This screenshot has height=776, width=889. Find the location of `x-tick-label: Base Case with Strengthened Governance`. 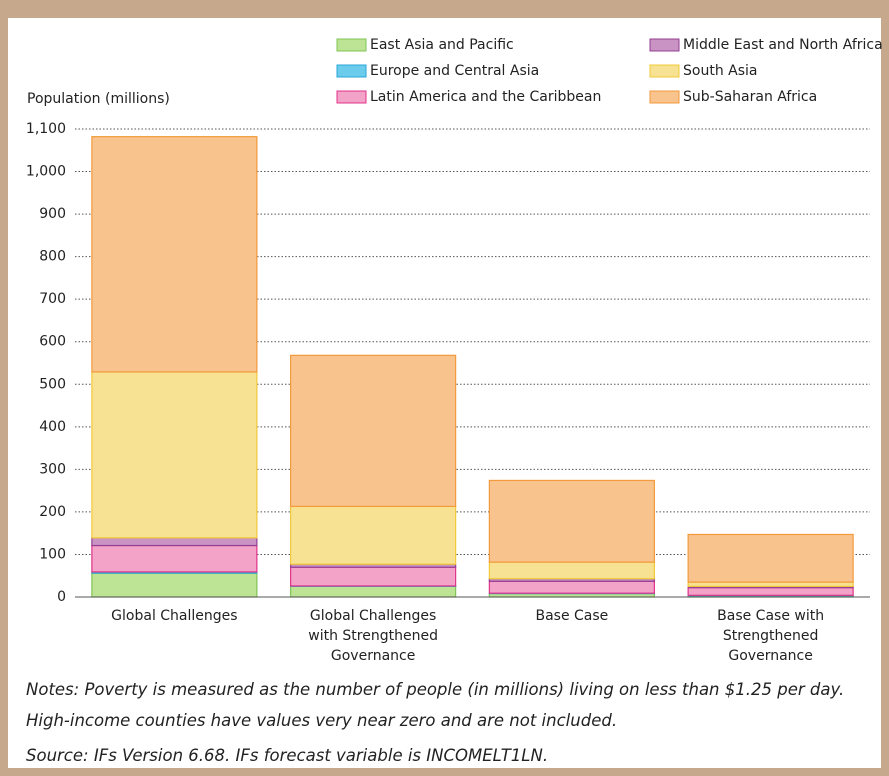

x-tick-label: Base Case with Strengthened Governance is located at coordinates (771, 636).